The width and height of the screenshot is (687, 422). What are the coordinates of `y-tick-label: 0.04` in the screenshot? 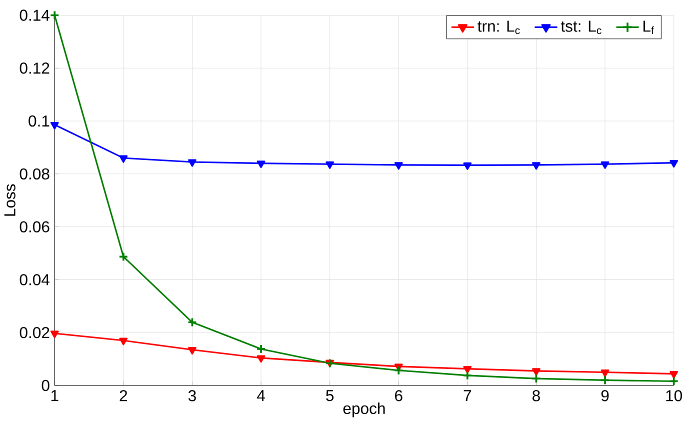 It's located at (35, 280).